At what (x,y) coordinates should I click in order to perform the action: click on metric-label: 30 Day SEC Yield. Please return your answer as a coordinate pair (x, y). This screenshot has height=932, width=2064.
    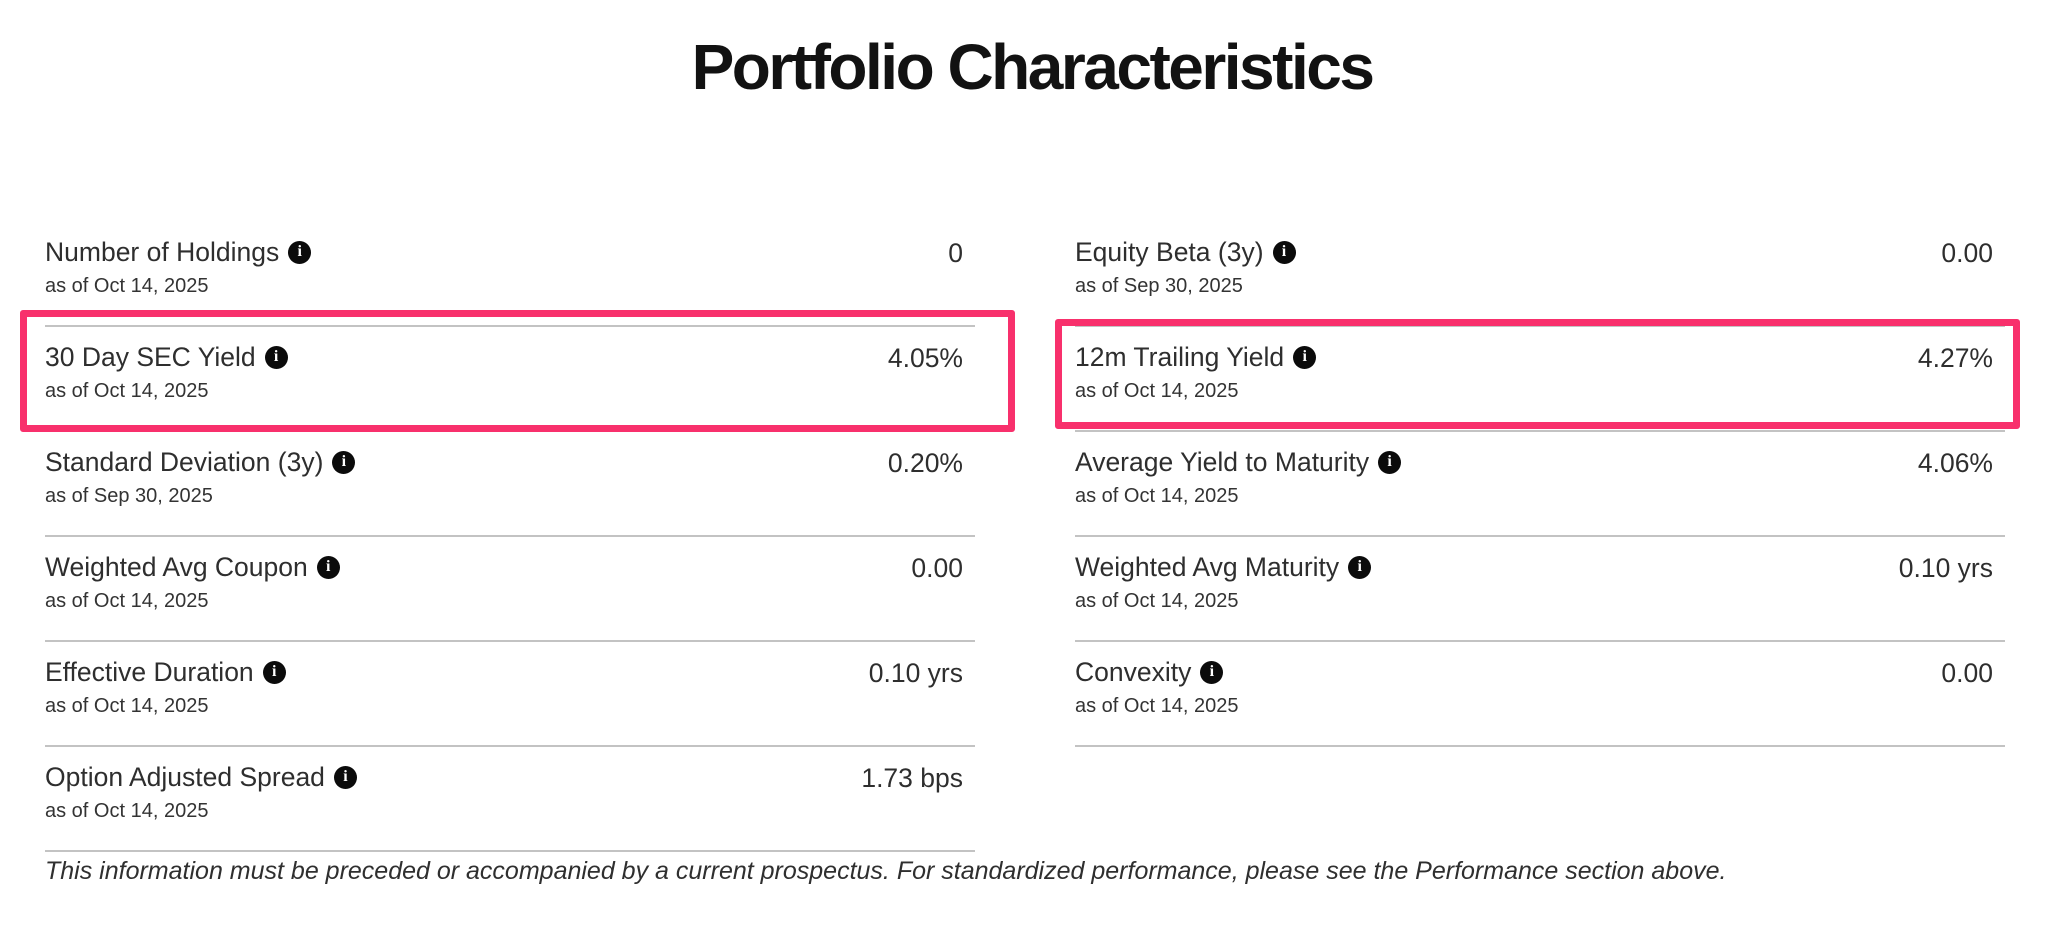
    Looking at the image, I should click on (150, 357).